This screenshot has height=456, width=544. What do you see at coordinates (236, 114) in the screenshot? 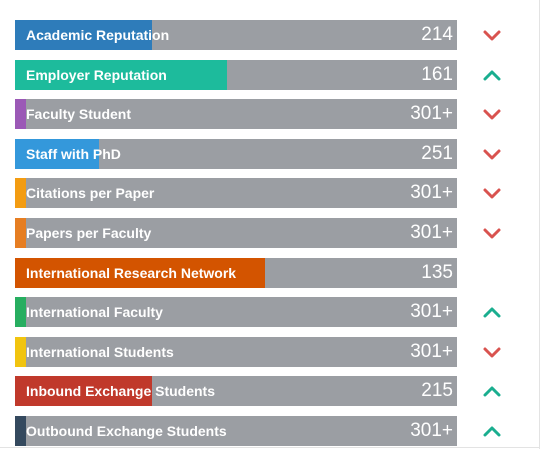
I see `indicator-bar: Faculty Student 301+` at bounding box center [236, 114].